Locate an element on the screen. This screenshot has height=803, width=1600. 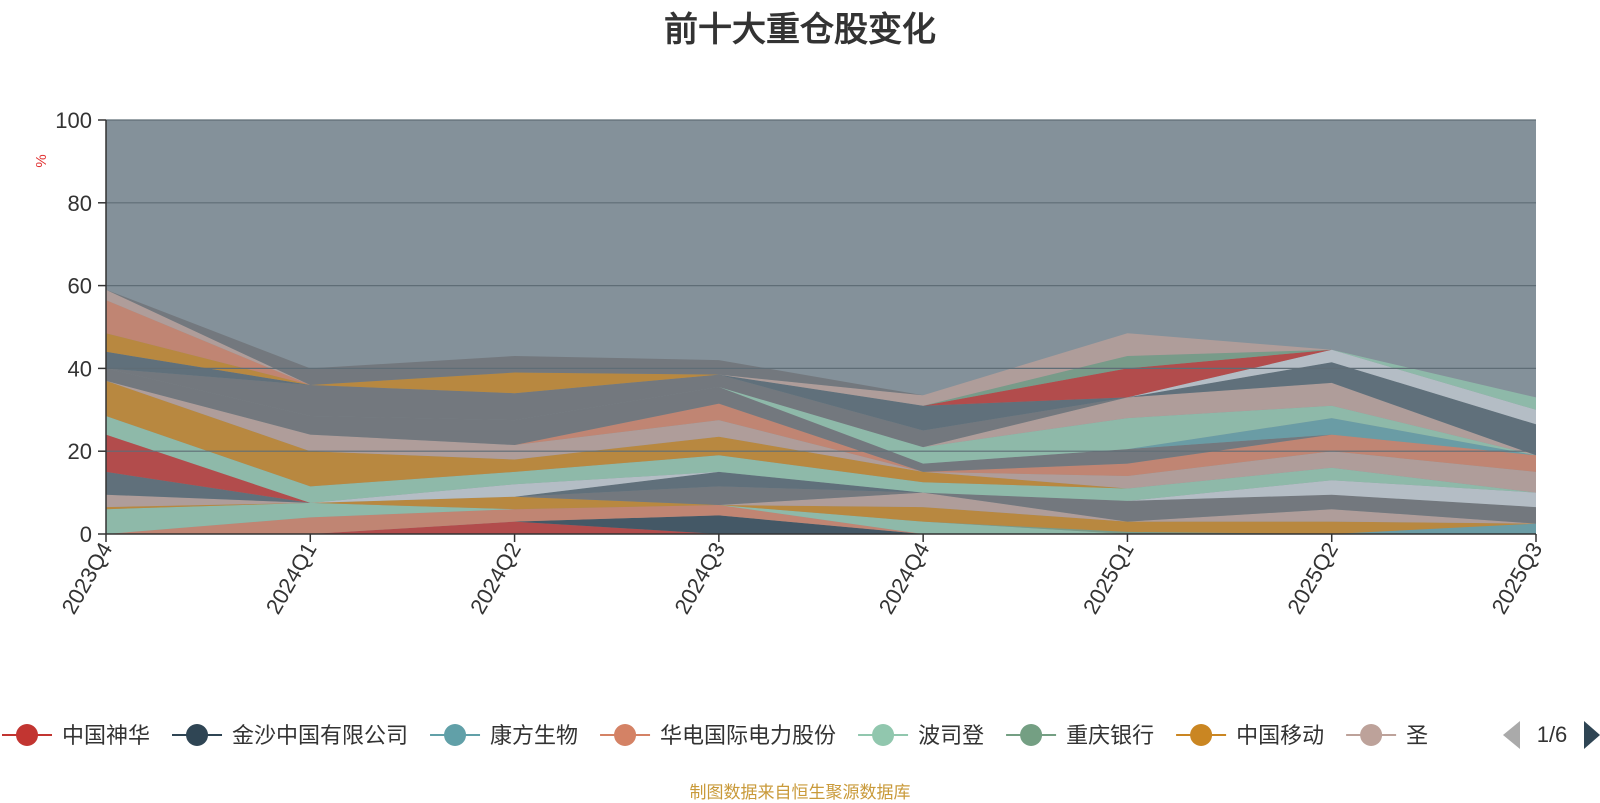
legend: 中国神华 金沙中国有限公司 康方生物 华电国际电力股份 波司登 重庆银行 中国移动 圣 is located at coordinates (715, 735).